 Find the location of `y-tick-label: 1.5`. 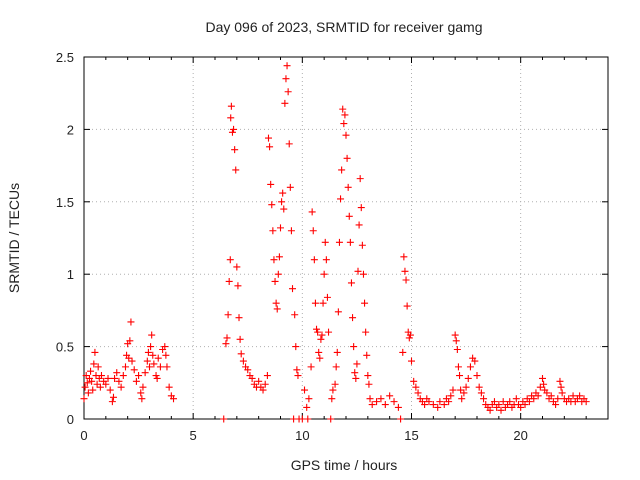

y-tick-label: 1.5 is located at coordinates (65, 202).